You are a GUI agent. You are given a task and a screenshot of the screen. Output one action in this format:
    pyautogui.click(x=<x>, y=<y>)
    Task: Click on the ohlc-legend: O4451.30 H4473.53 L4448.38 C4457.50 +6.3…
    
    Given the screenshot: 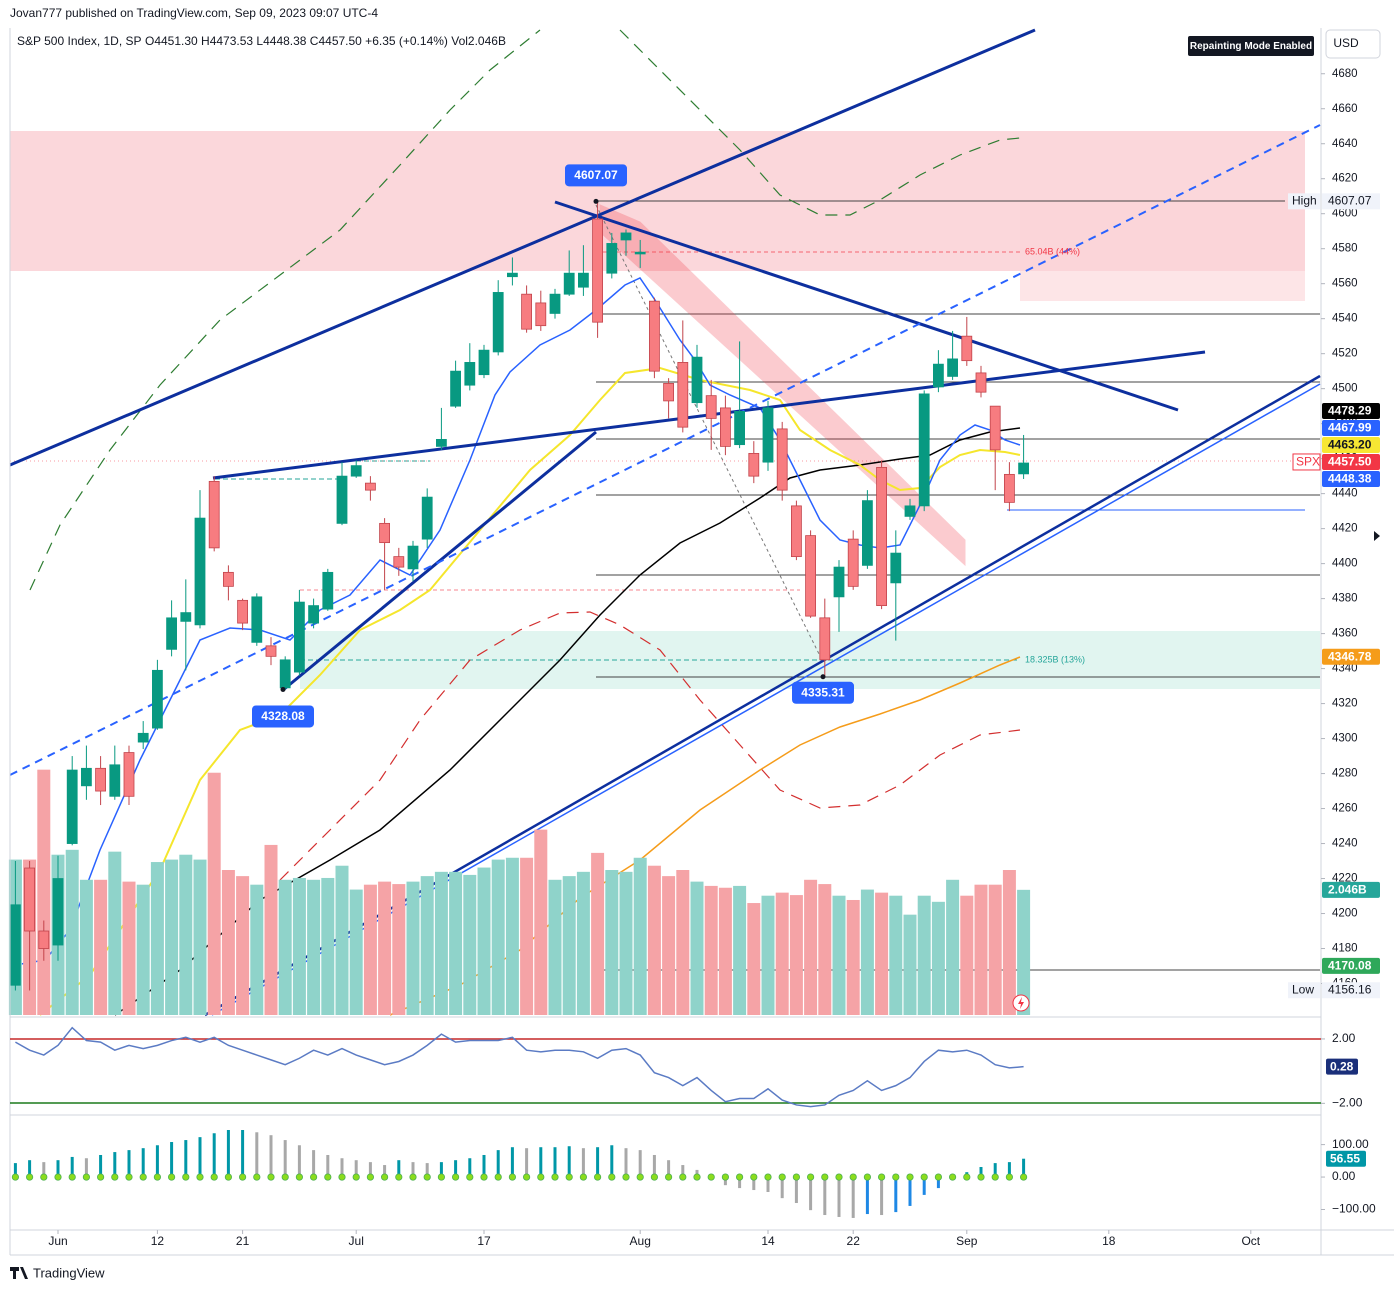 What is the action you would take?
    pyautogui.click(x=325, y=41)
    